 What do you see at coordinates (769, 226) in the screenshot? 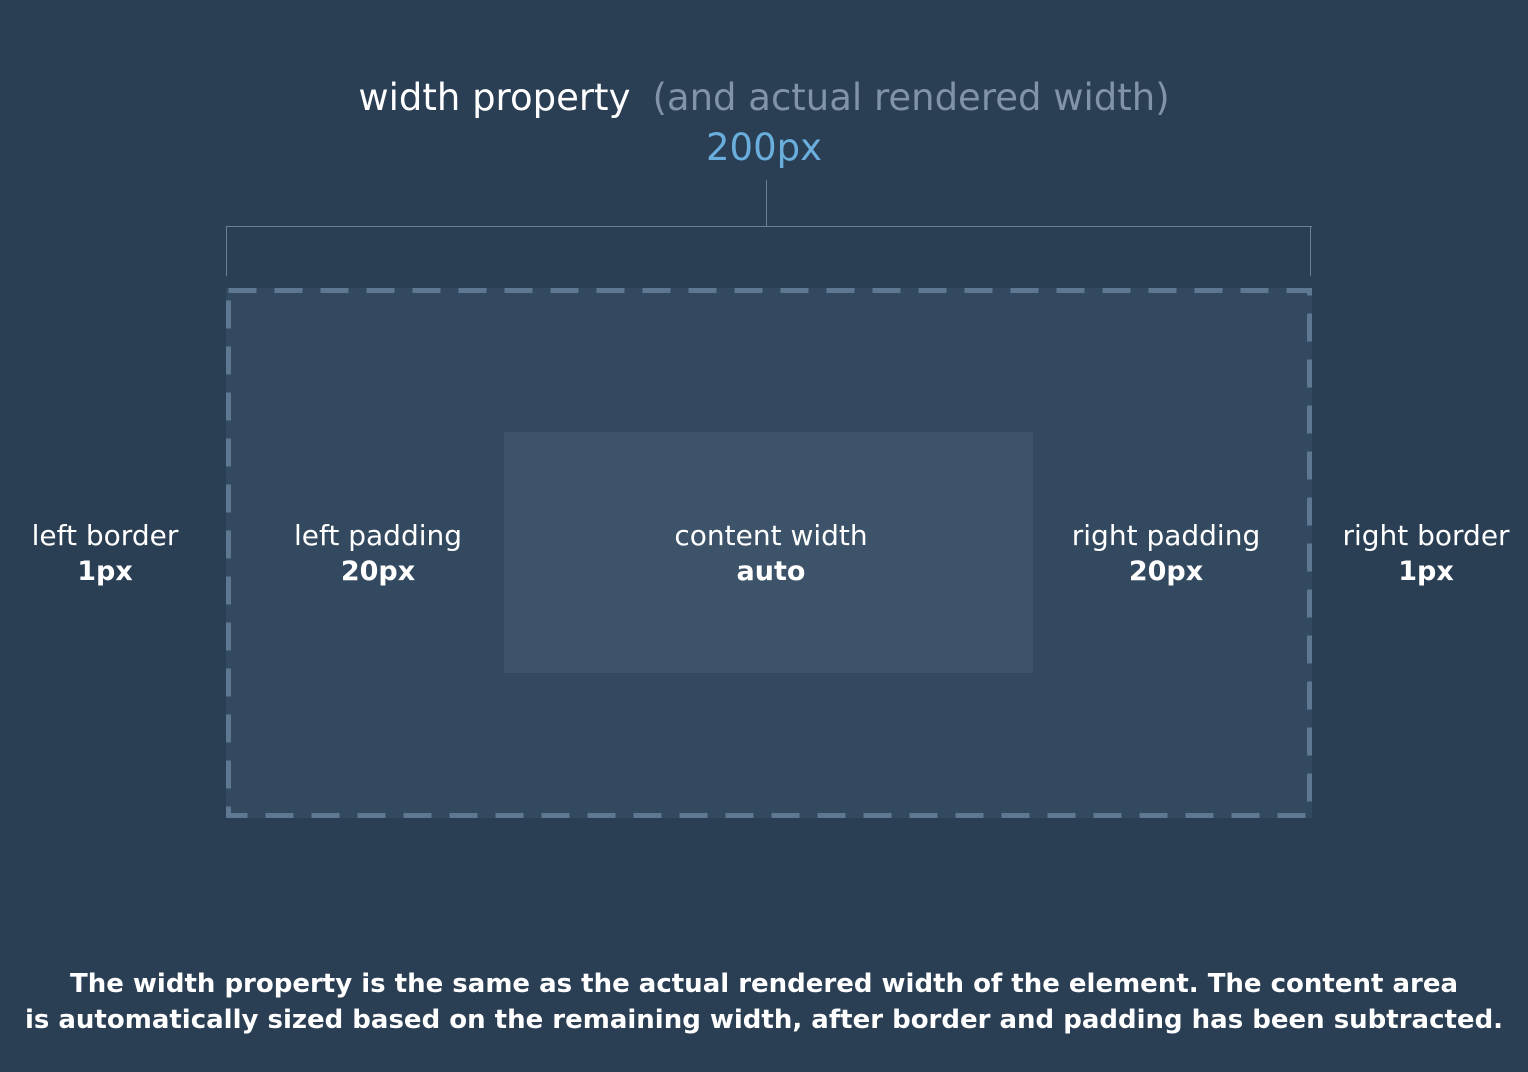
I see `bracket-bar` at bounding box center [769, 226].